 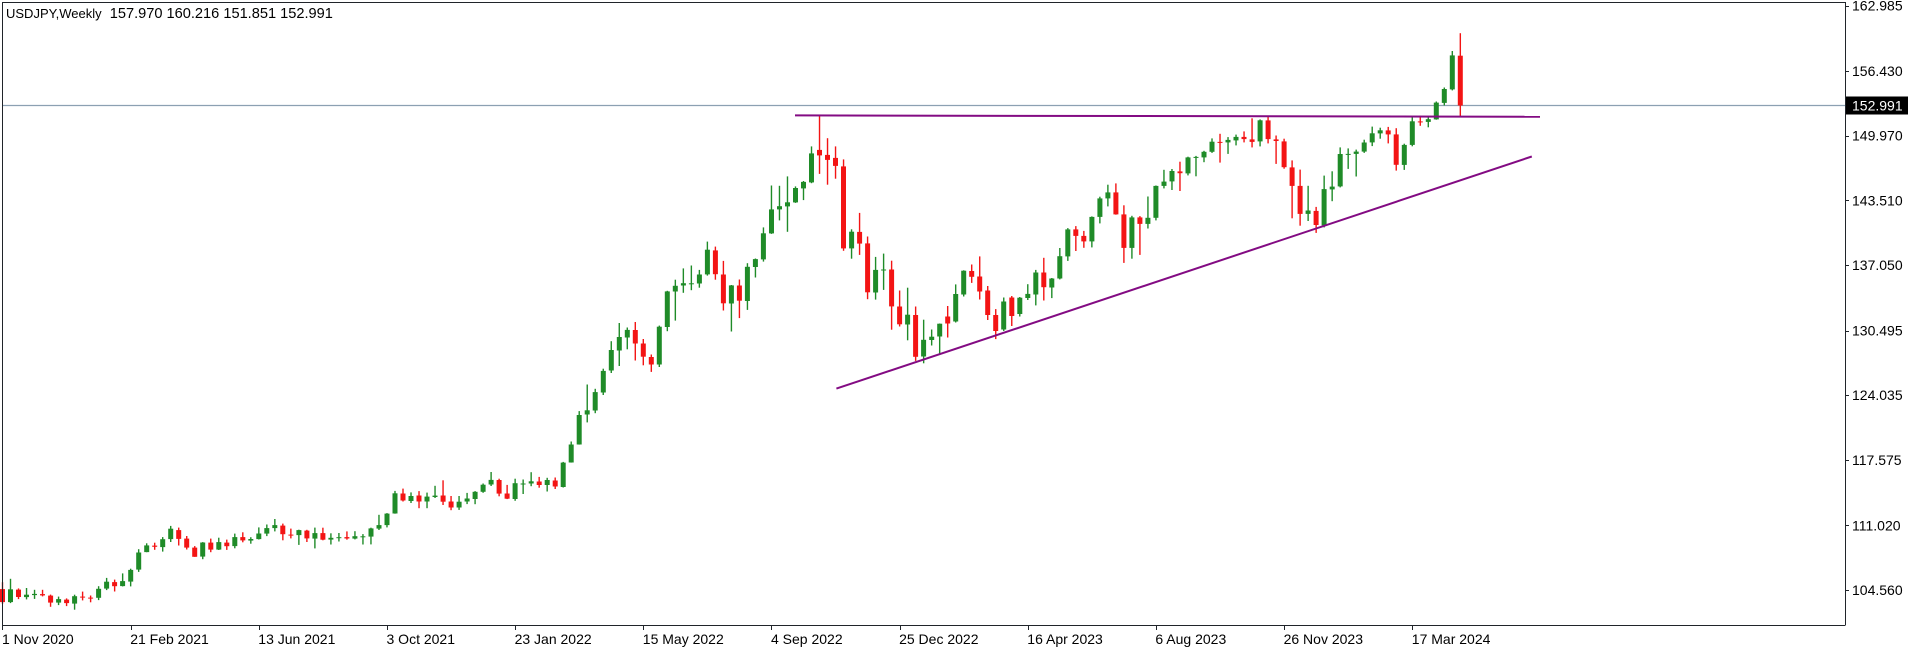 I want to click on svg-text: 1 Nov 2020, so click(x=38, y=639).